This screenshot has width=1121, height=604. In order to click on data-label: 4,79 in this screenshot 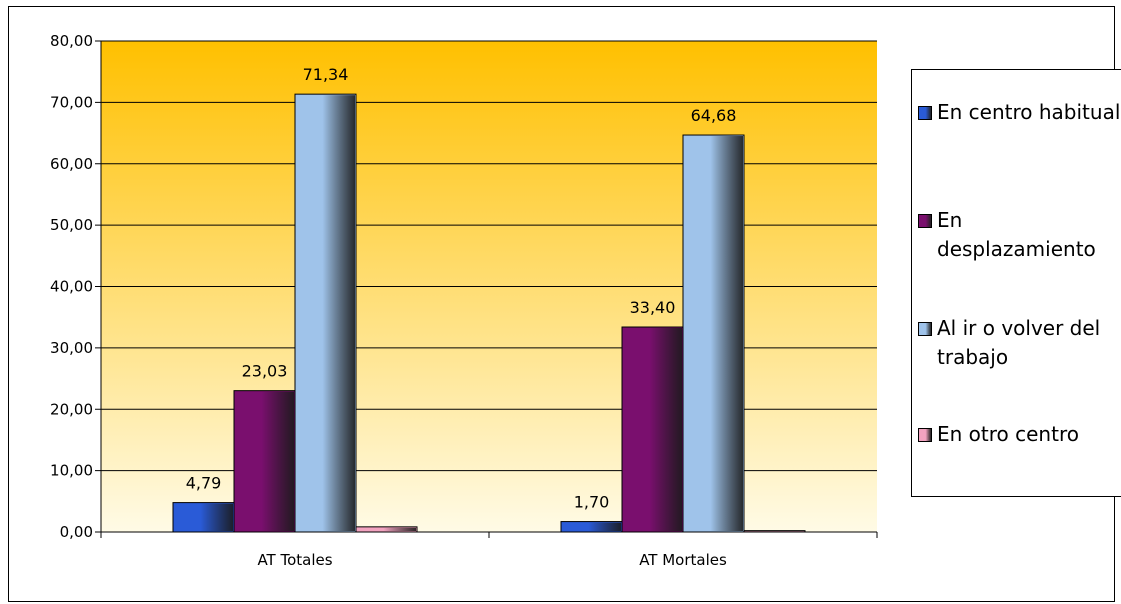, I will do `click(204, 483)`.